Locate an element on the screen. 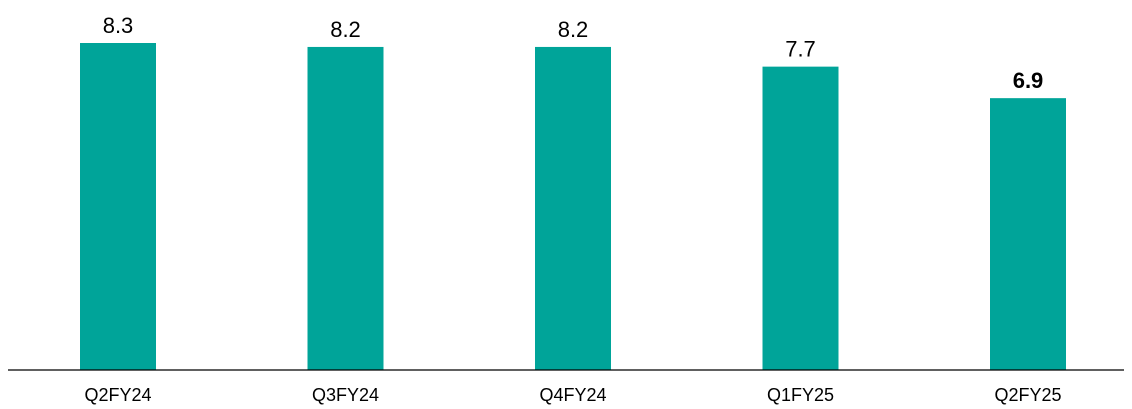 The width and height of the screenshot is (1132, 409). x-tick-label-q2fy24: Q2FY24 is located at coordinates (117, 395).